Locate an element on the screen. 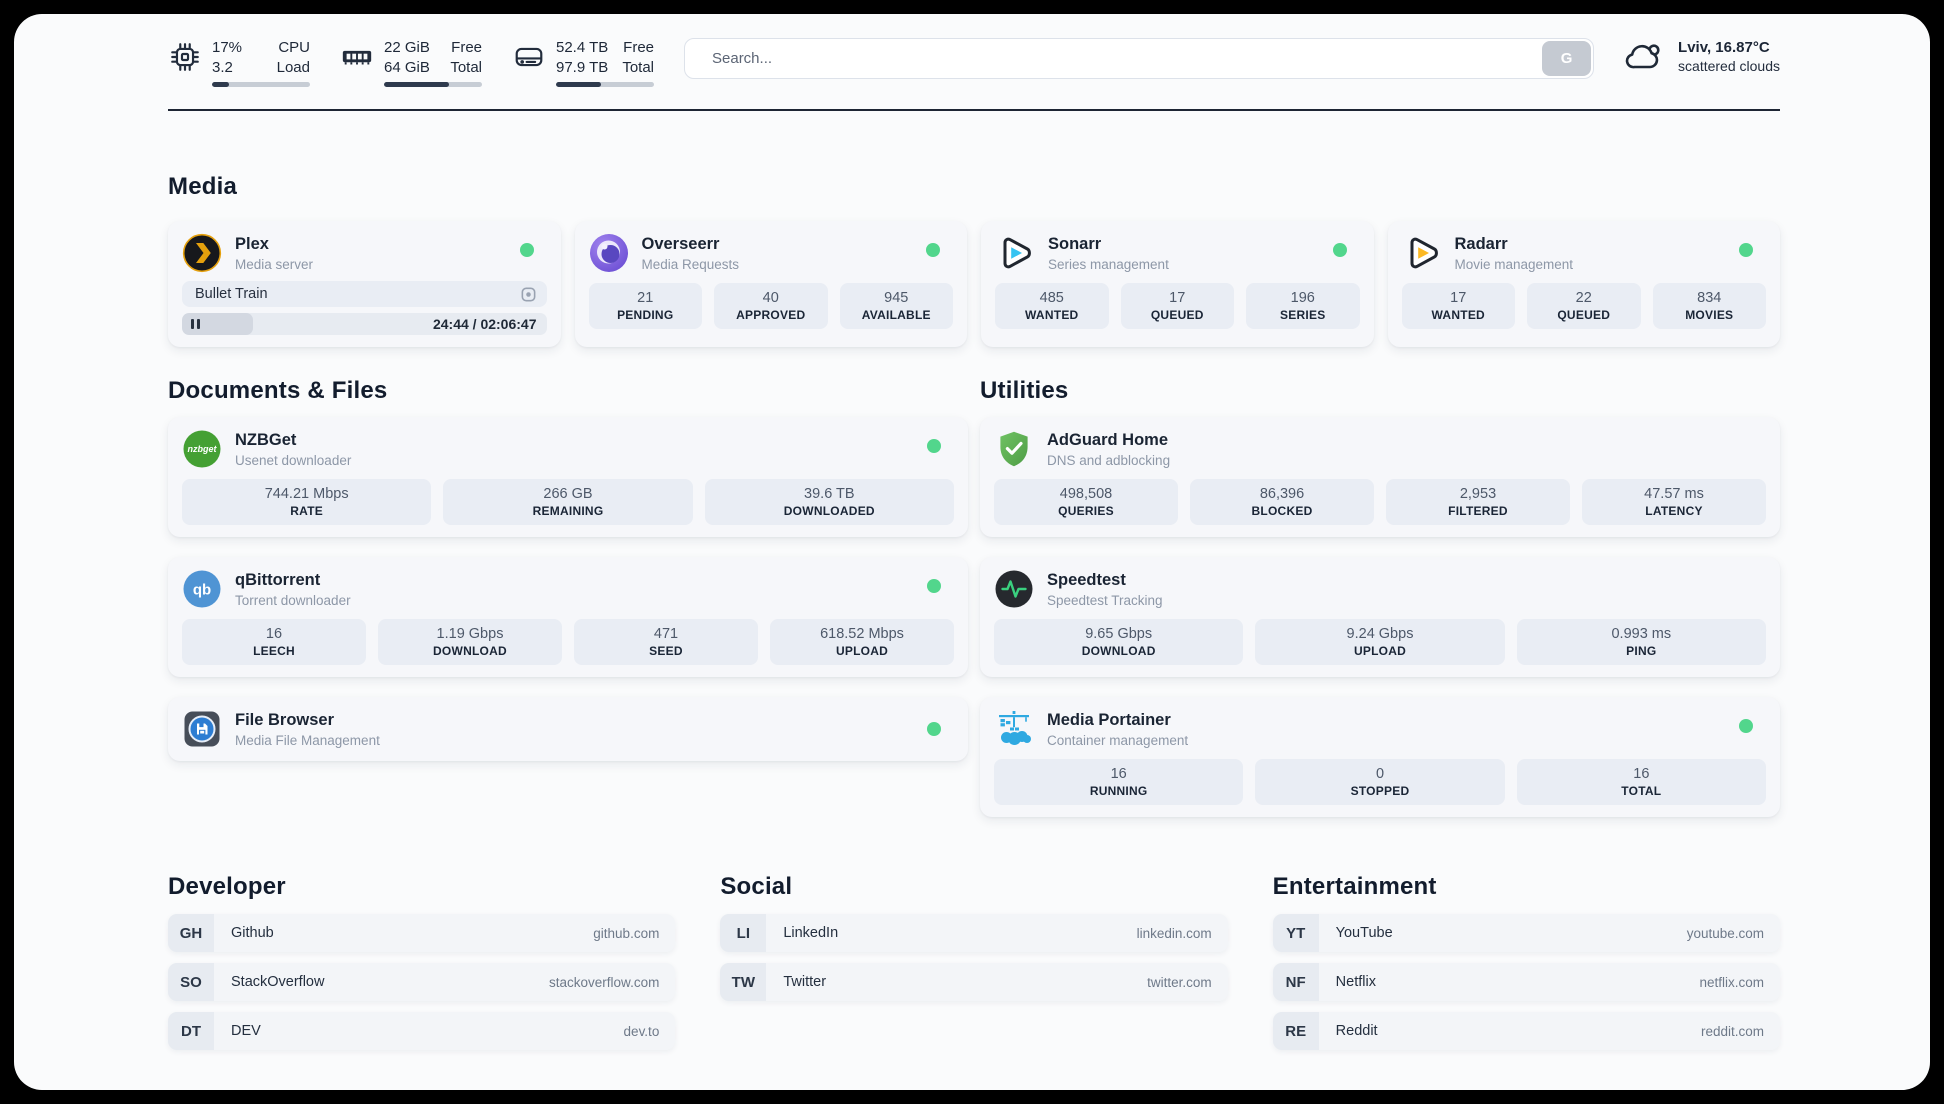  cpu-values: 17% 3.2 is located at coordinates (227, 57).